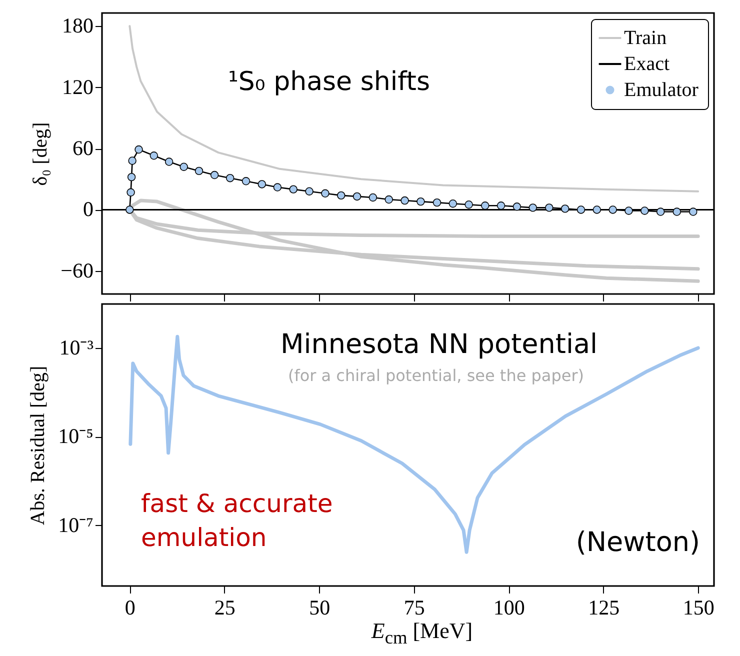 The height and width of the screenshot is (656, 740). What do you see at coordinates (647, 64) in the screenshot?
I see `legend-label: Exact` at bounding box center [647, 64].